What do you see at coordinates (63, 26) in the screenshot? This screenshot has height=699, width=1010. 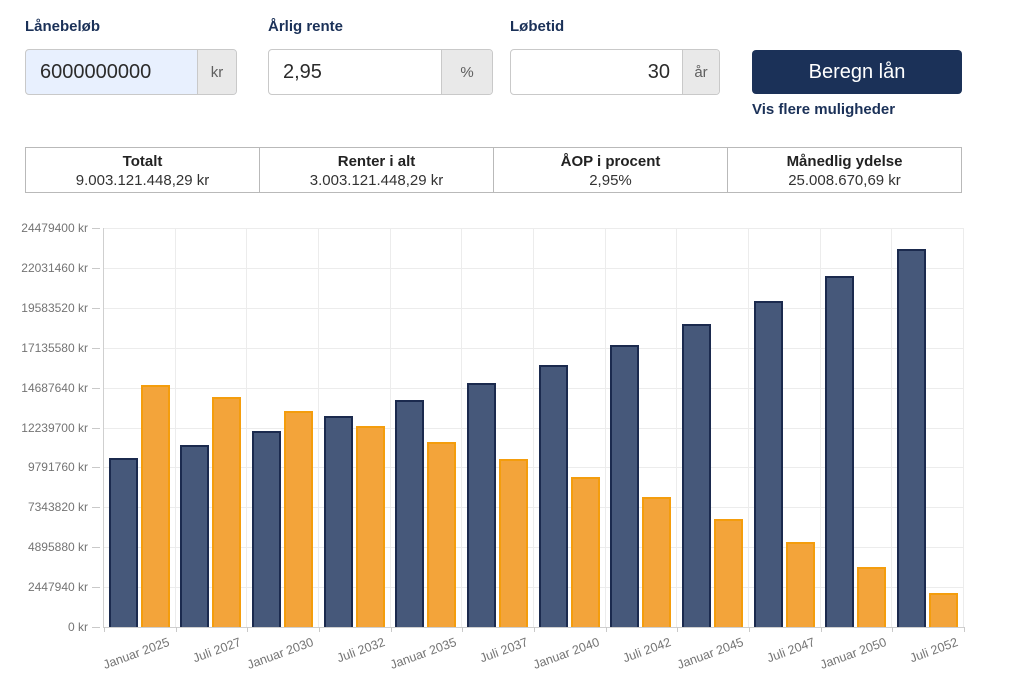 I see `loan-amount-label: Lånebeløb` at bounding box center [63, 26].